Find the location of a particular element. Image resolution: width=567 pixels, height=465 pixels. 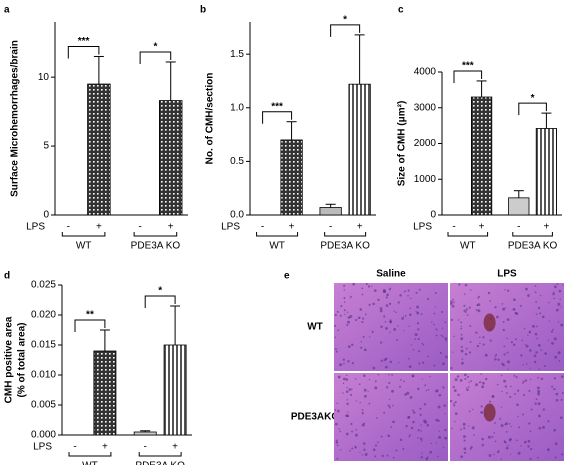

y-axis-label: No. of CMH/section is located at coordinates (210, 119).